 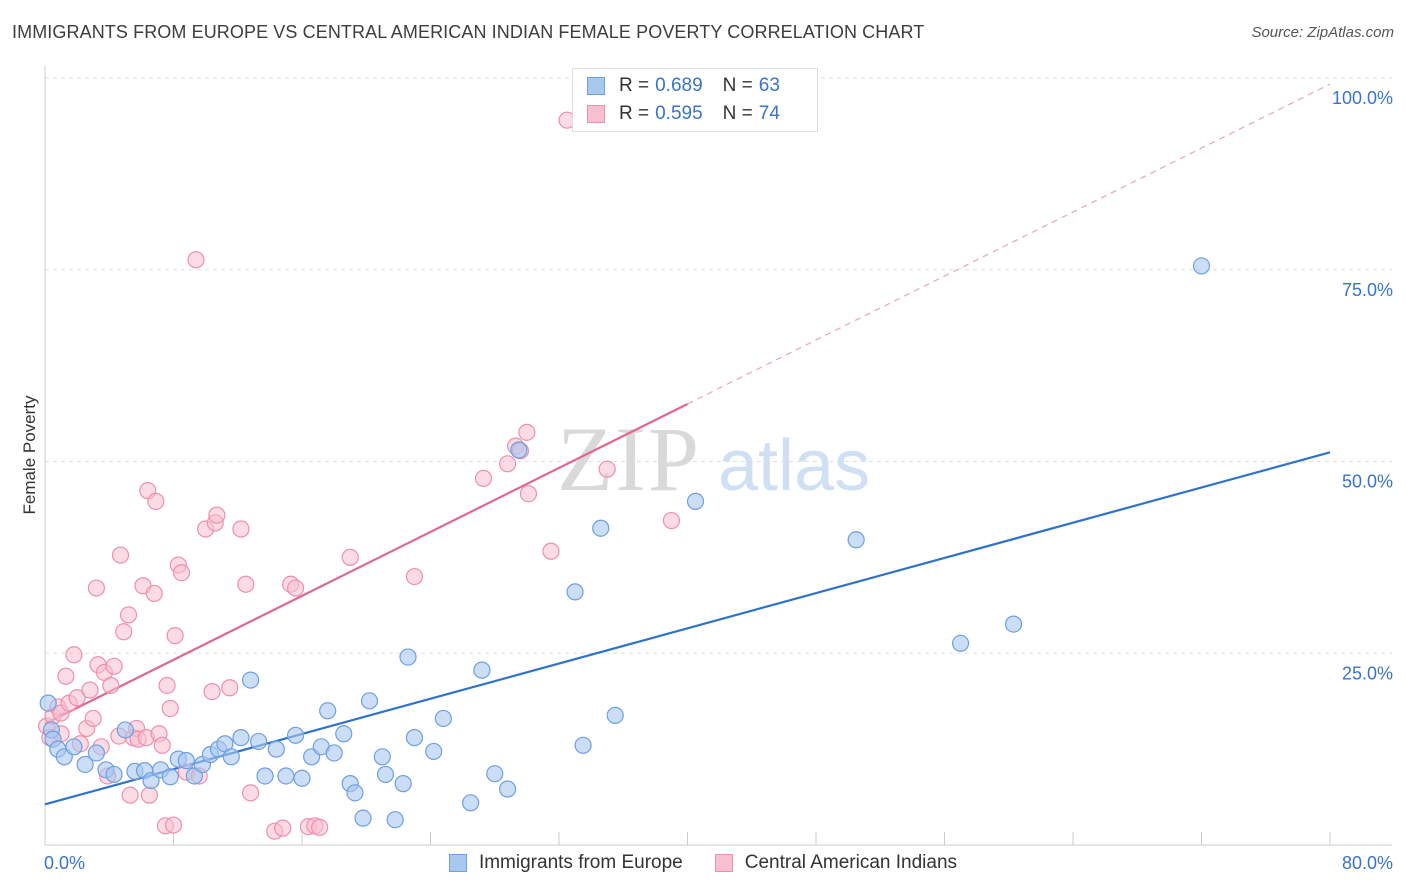 What do you see at coordinates (1362, 98) in the screenshot?
I see `y-tick-label: 100.0%` at bounding box center [1362, 98].